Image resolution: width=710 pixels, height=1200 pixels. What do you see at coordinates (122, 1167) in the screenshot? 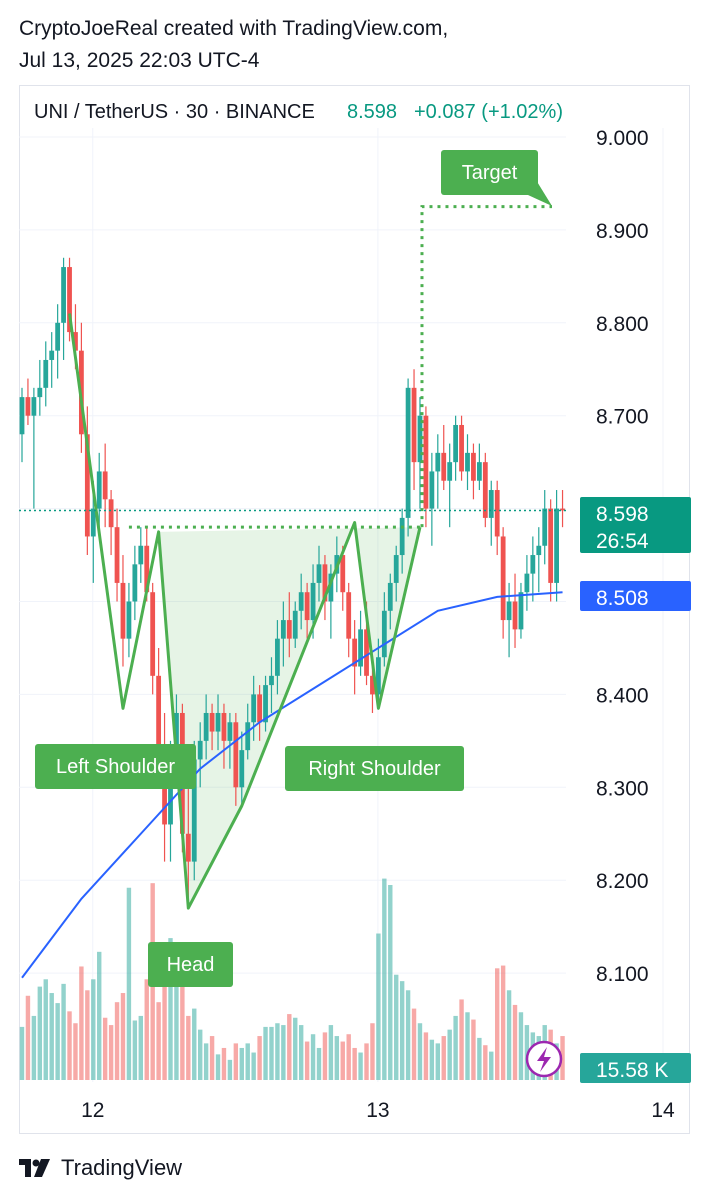
I see `footer-brand: TradingView` at bounding box center [122, 1167].